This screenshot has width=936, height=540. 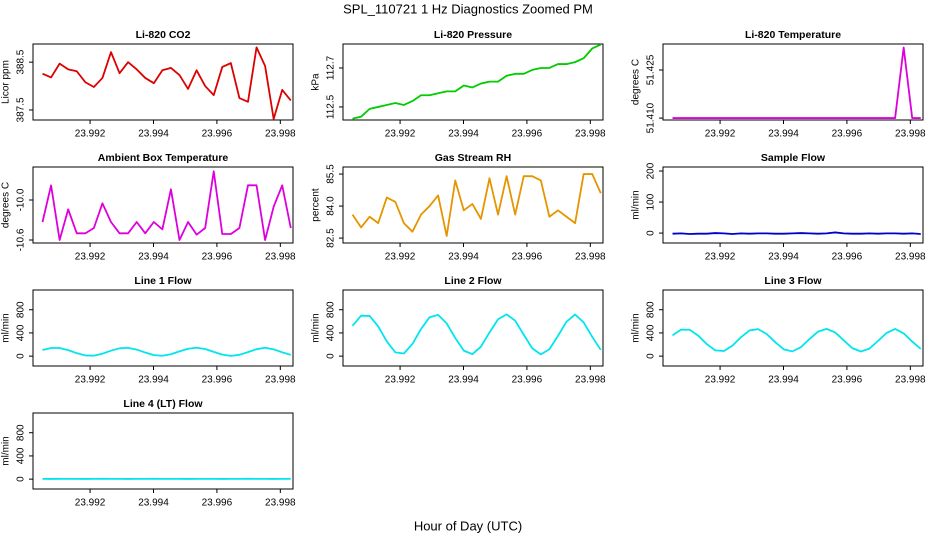 What do you see at coordinates (163, 404) in the screenshot?
I see `panel-title: Line 4 (LT) Flow` at bounding box center [163, 404].